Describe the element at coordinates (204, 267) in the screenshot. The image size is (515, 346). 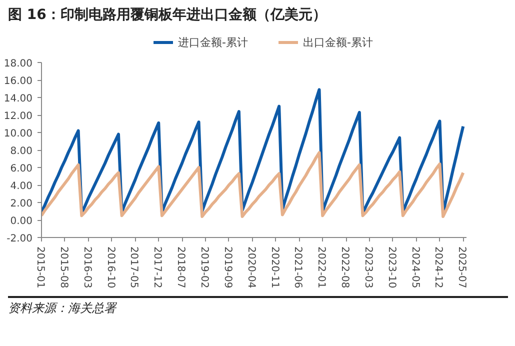
I see `x-tick-label: 2019-02` at that location.